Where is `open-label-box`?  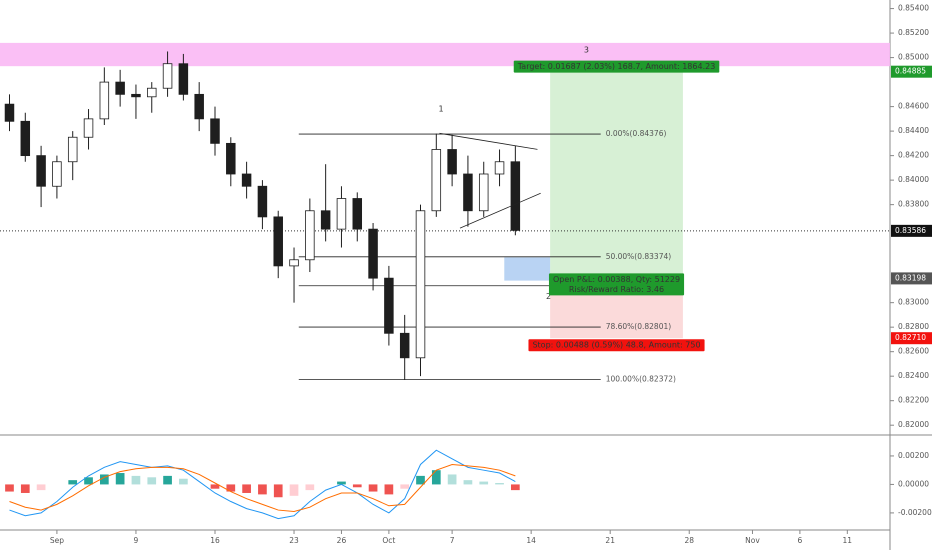 open-label-box is located at coordinates (616, 284).